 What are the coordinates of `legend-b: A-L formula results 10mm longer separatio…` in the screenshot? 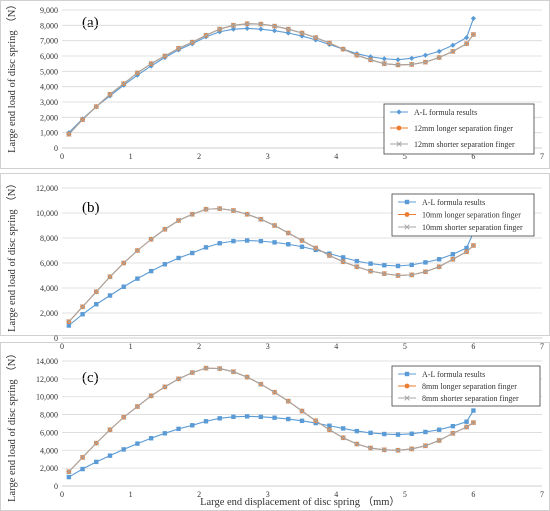 It's located at (463, 215).